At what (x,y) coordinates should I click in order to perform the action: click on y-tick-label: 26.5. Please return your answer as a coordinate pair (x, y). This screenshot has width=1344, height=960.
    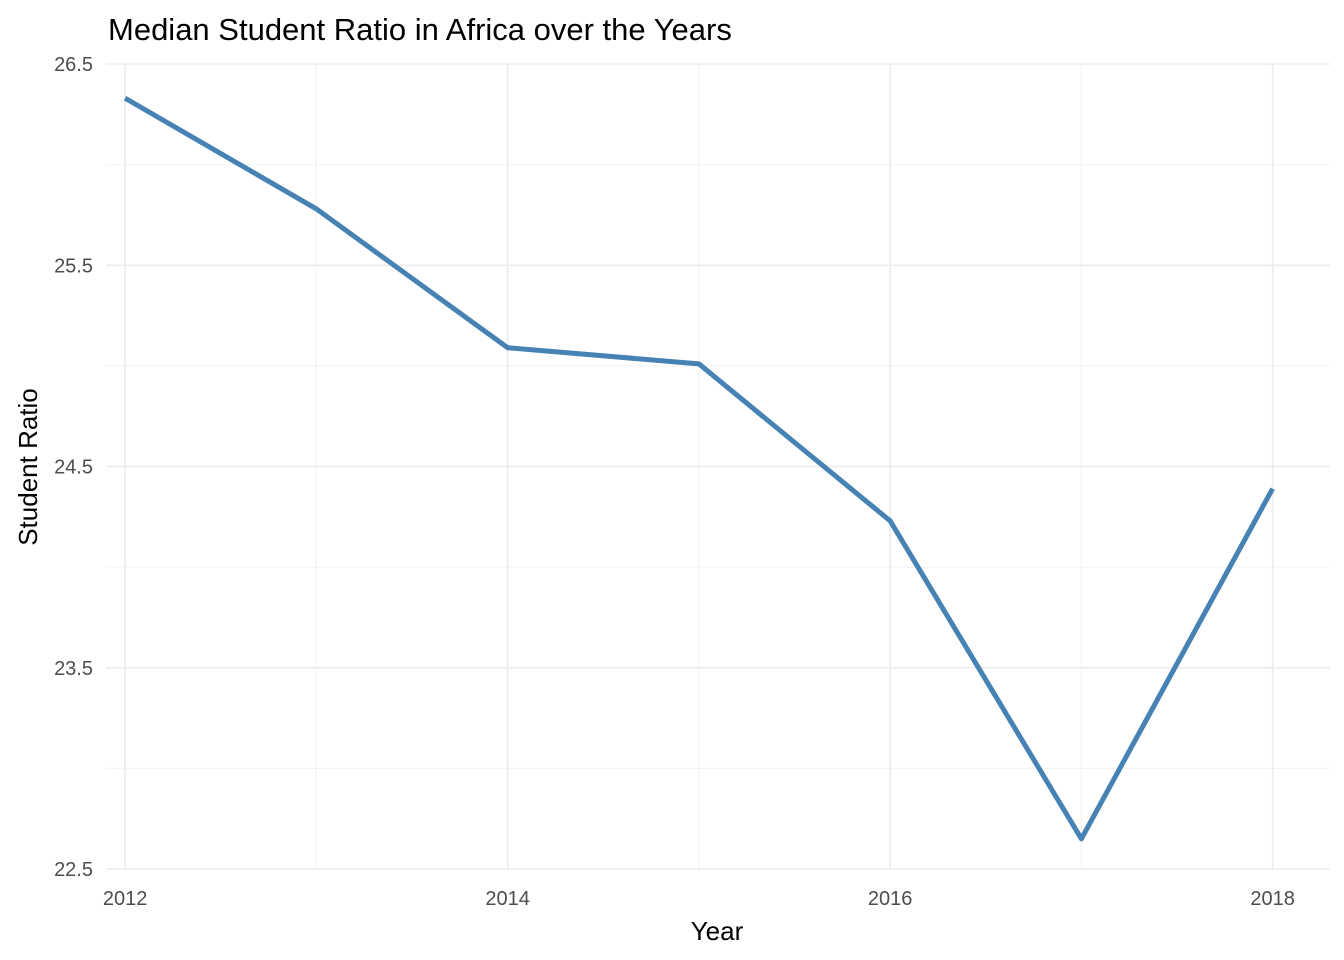
    Looking at the image, I should click on (73, 65).